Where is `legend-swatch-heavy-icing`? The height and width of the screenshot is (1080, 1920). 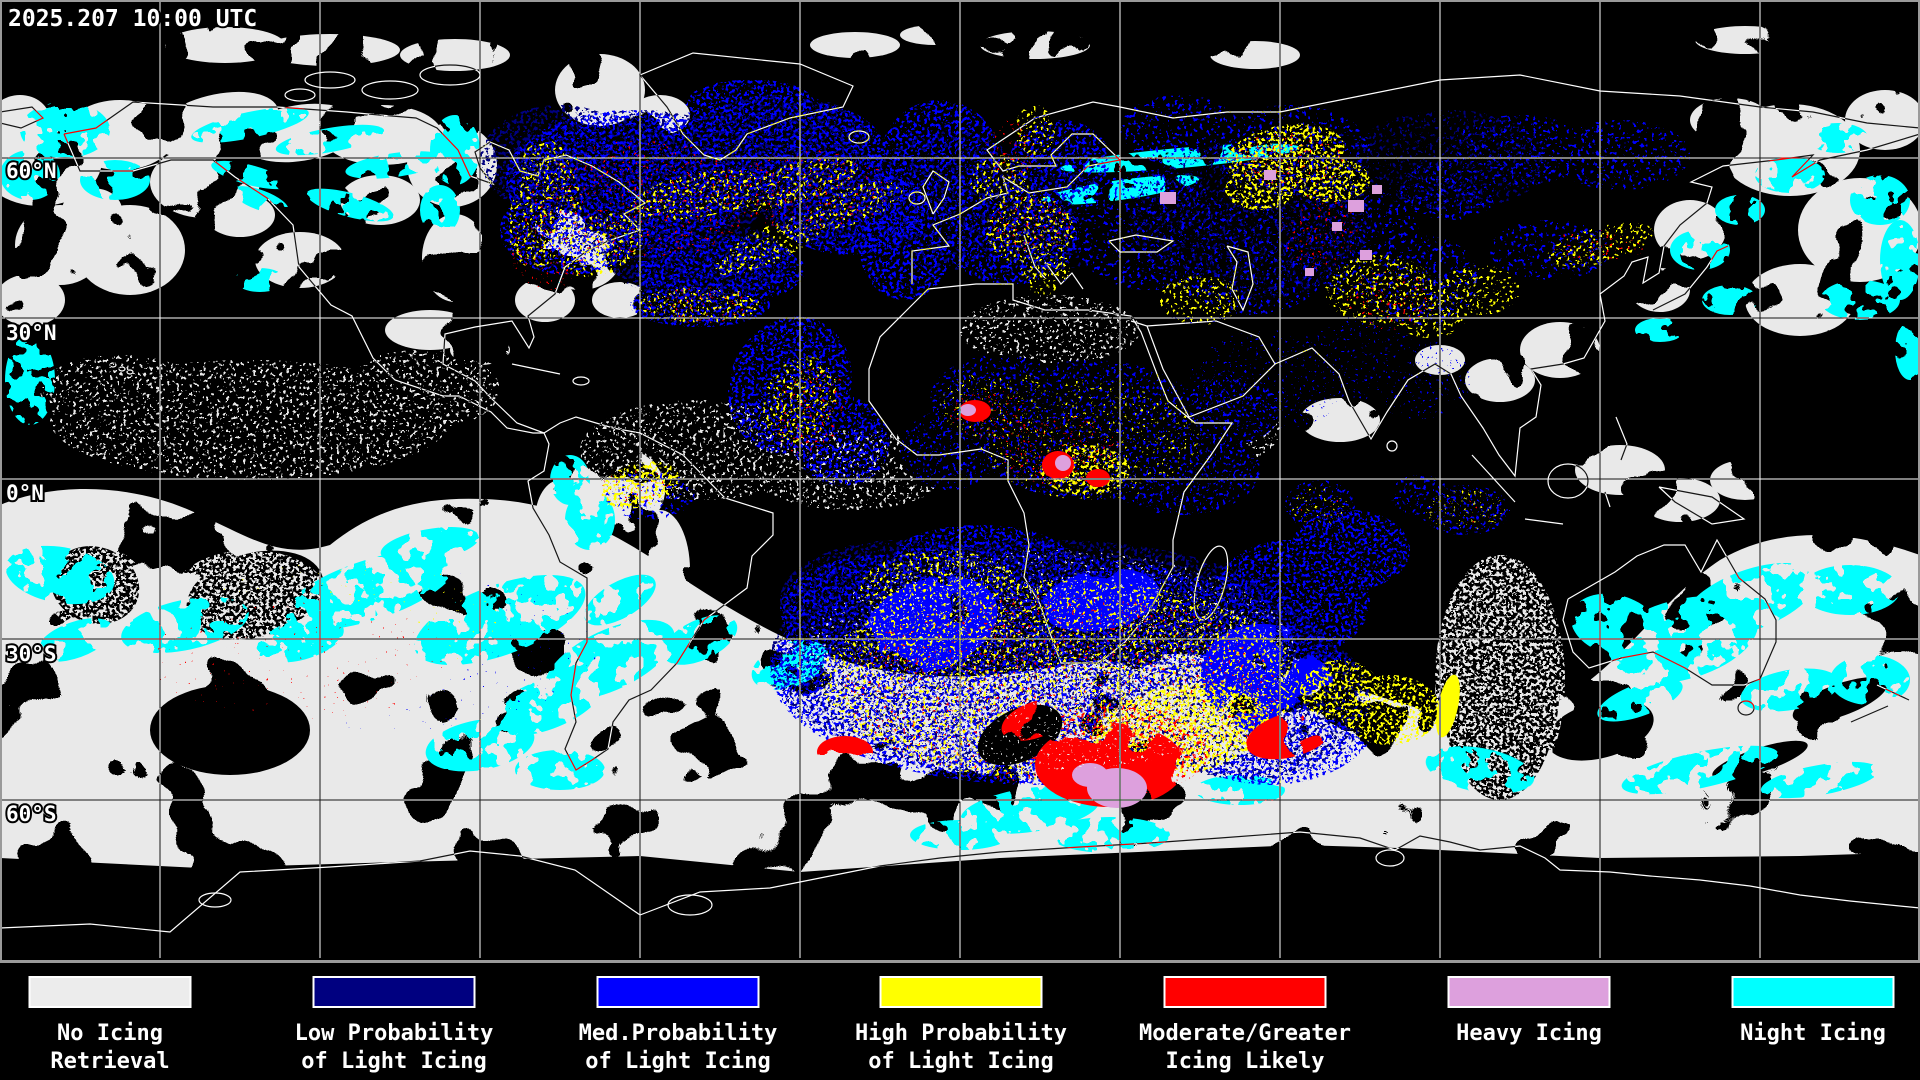 legend-swatch-heavy-icing is located at coordinates (1529, 992).